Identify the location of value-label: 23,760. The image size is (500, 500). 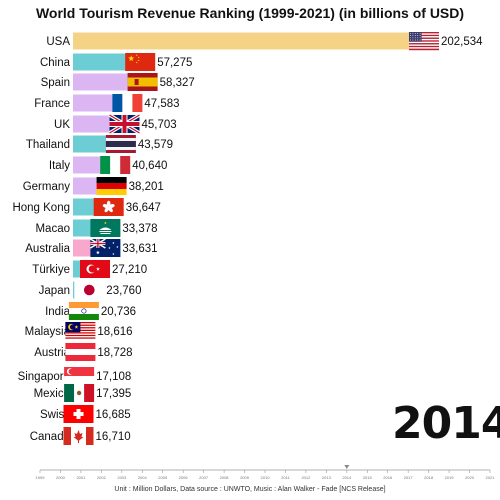
(123, 291).